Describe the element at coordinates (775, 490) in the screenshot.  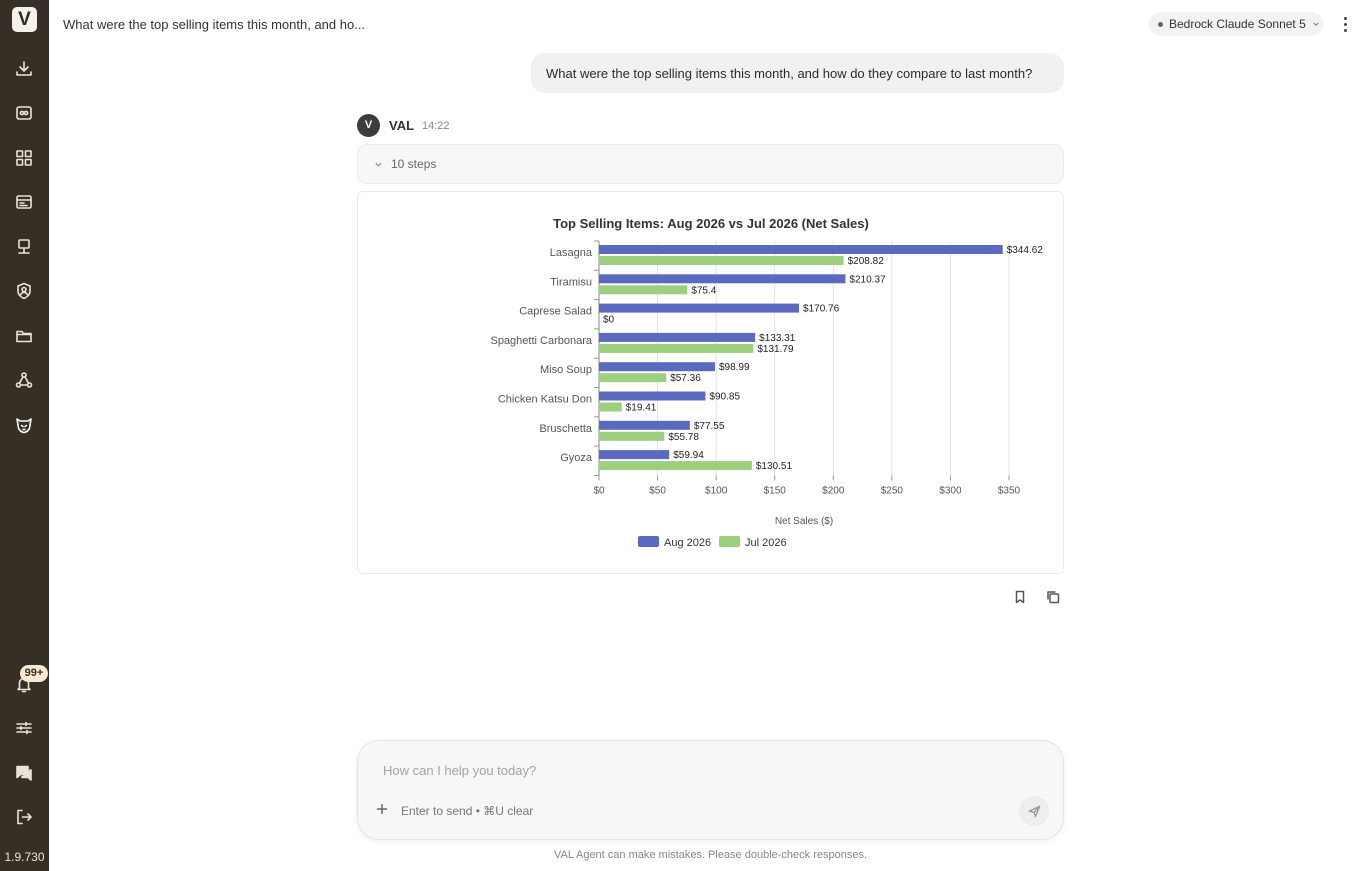
I see `x-tick-label: $150` at that location.